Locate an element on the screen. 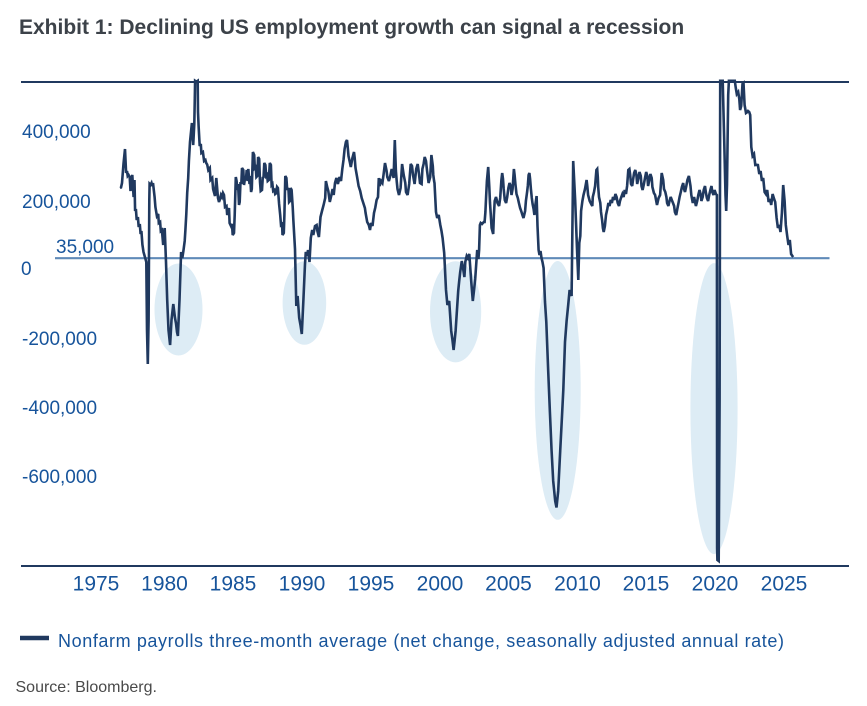 The image size is (867, 706). svg-text: 200,000 is located at coordinates (56, 202).